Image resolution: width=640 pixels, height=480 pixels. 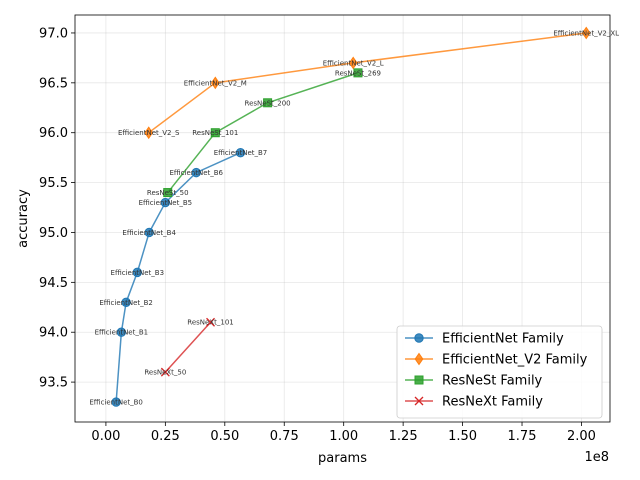 I want to click on data-point-label: EfficientNet_B1, so click(x=122, y=333).